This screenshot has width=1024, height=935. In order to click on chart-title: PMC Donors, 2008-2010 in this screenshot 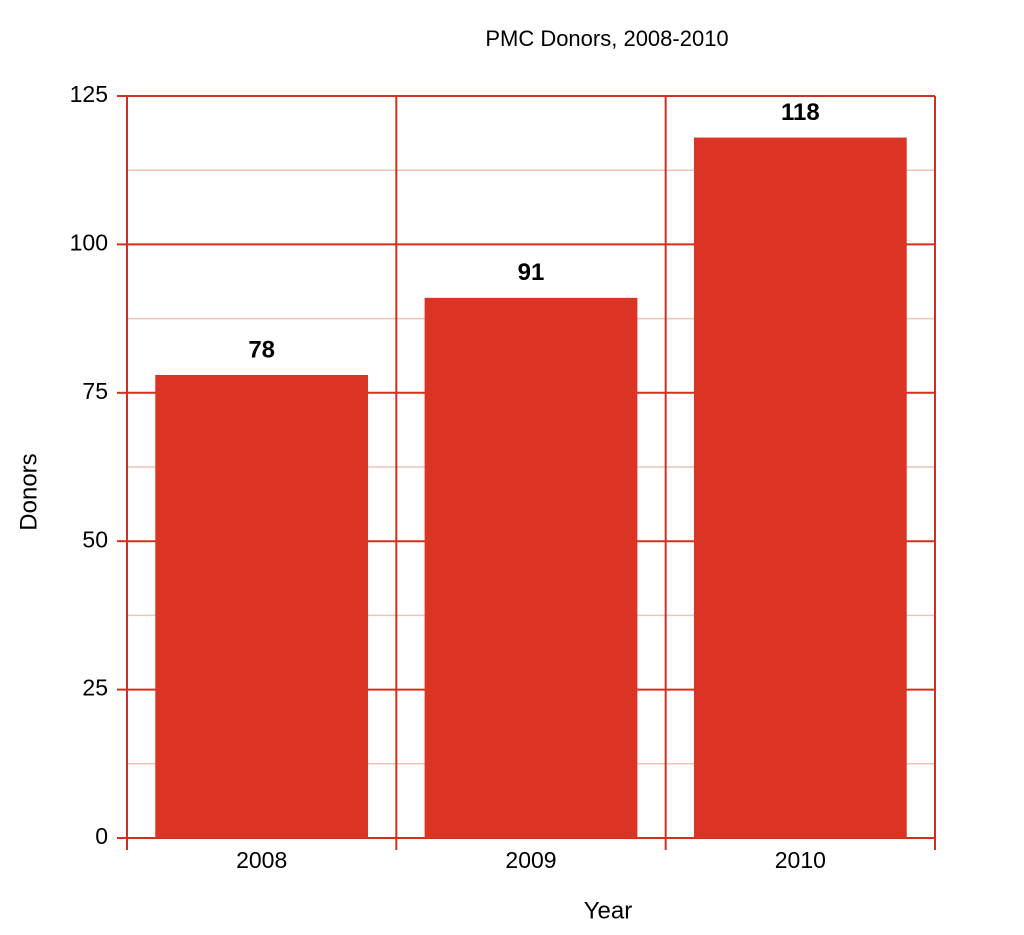, I will do `click(606, 38)`.